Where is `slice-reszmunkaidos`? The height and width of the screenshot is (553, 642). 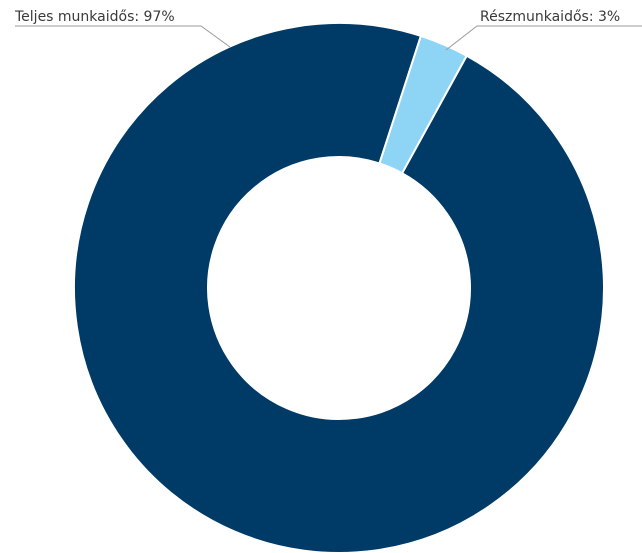 slice-reszmunkaidos is located at coordinates (423, 104).